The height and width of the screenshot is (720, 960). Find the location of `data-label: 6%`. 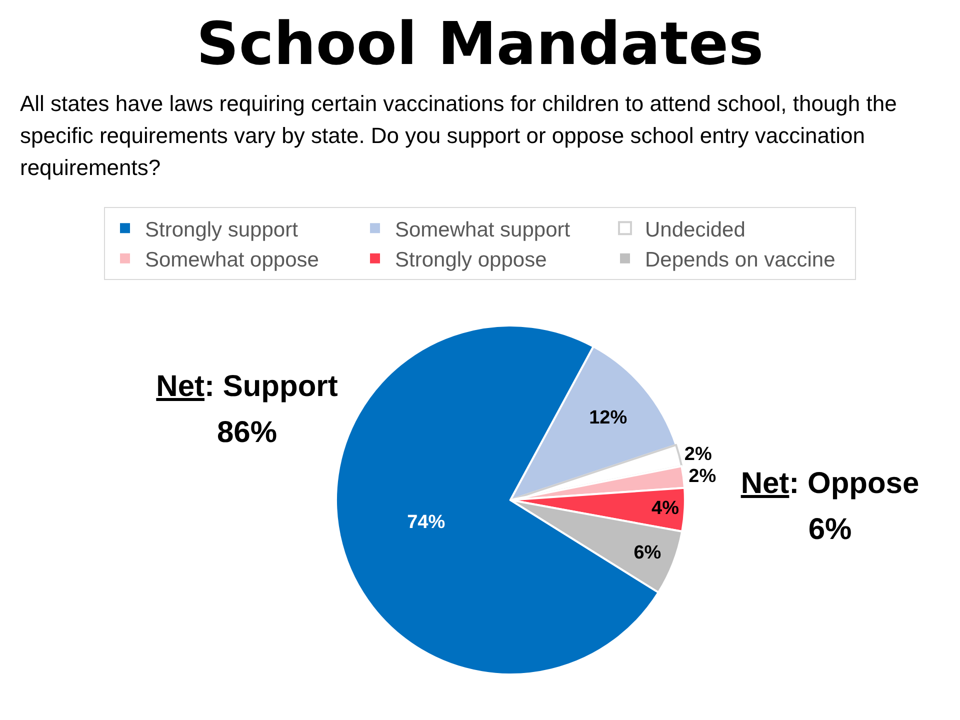

data-label: 6% is located at coordinates (648, 553).